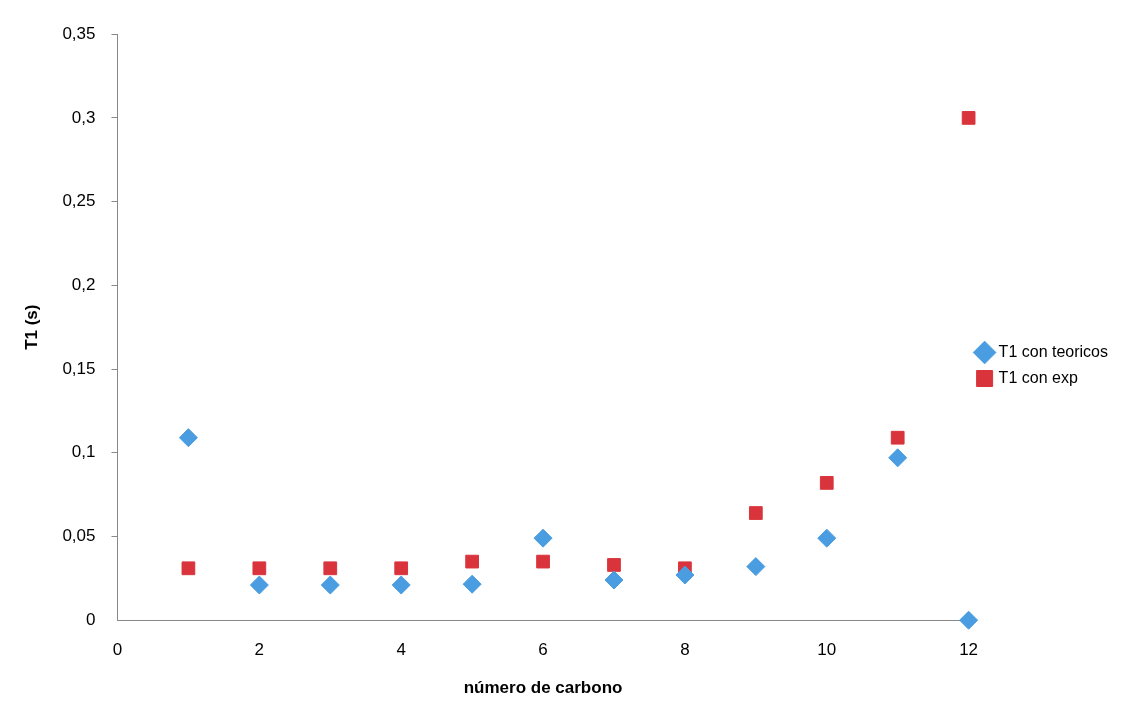 Image resolution: width=1146 pixels, height=721 pixels. I want to click on x-tick-label: 0, so click(117, 650).